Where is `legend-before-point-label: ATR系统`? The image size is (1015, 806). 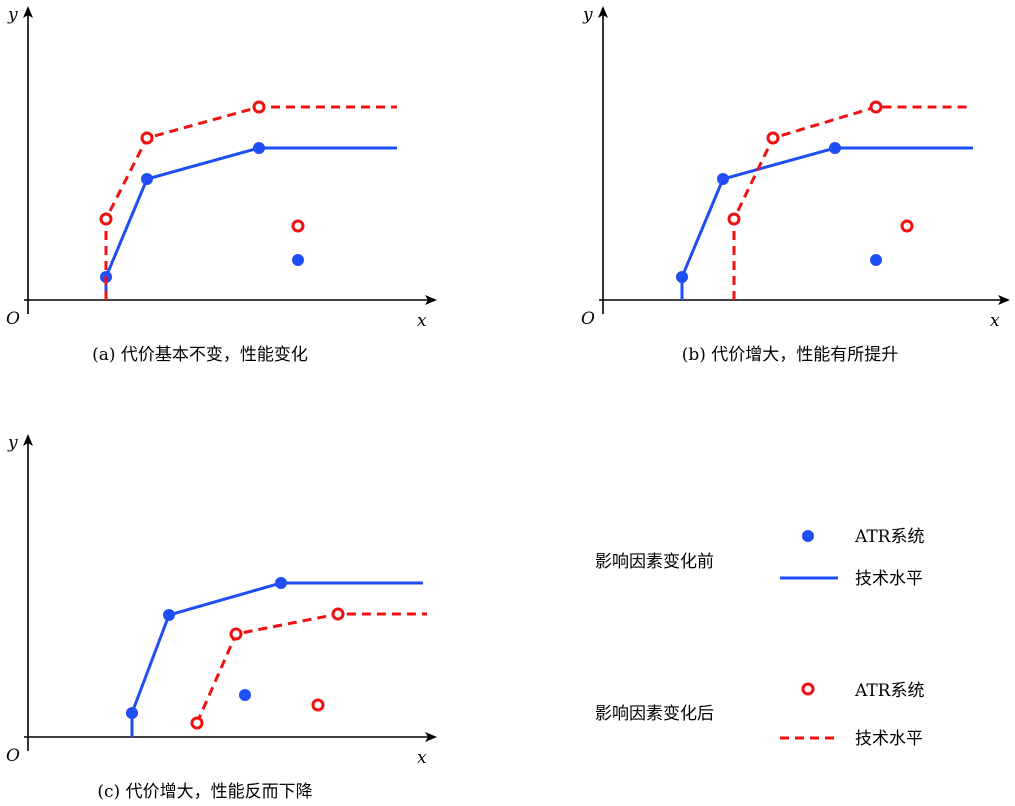 legend-before-point-label: ATR系统 is located at coordinates (889, 537).